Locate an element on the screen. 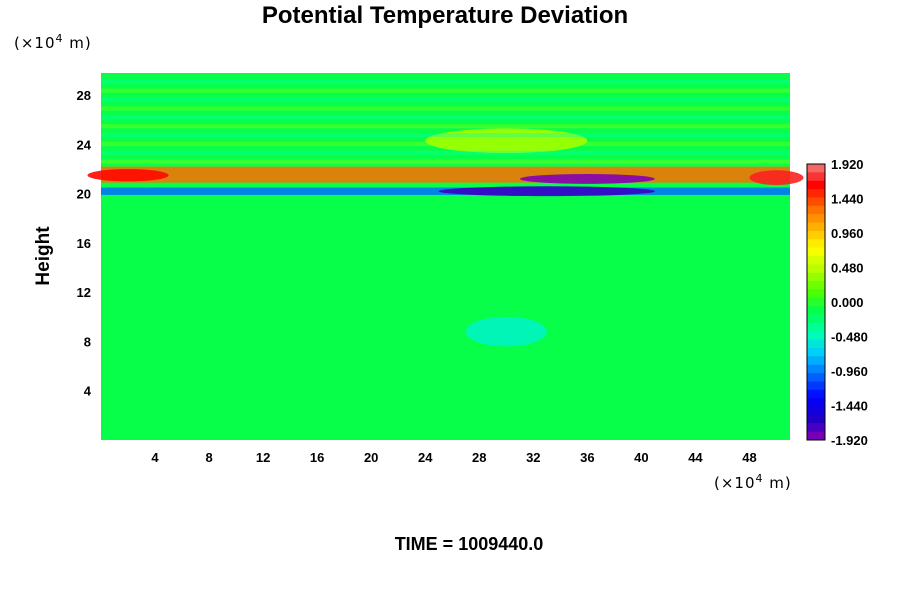 This screenshot has height=600, width=900. colorbar-frame is located at coordinates (816, 302).